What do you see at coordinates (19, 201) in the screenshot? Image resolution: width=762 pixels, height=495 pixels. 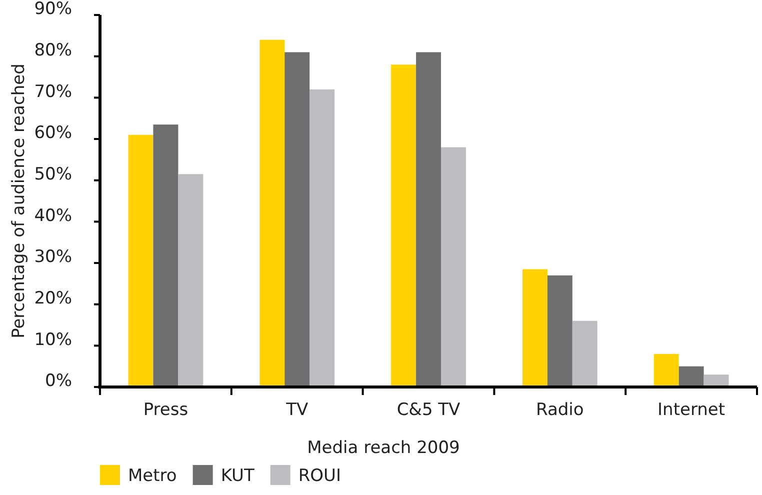 I see `y-axis-title: Percentage of audience reached` at bounding box center [19, 201].